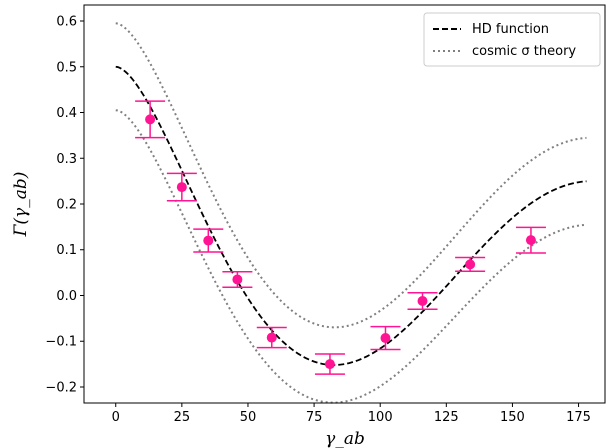 The image size is (607, 448). Describe the element at coordinates (380, 417) in the screenshot. I see `x-tick-label: 100` at that location.